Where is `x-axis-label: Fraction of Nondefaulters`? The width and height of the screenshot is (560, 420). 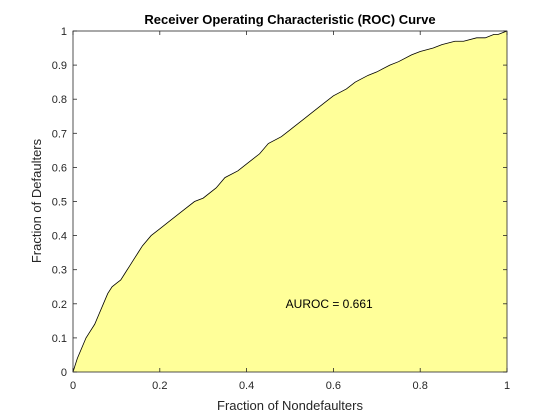 x-axis-label: Fraction of Nondefaulters is located at coordinates (290, 405).